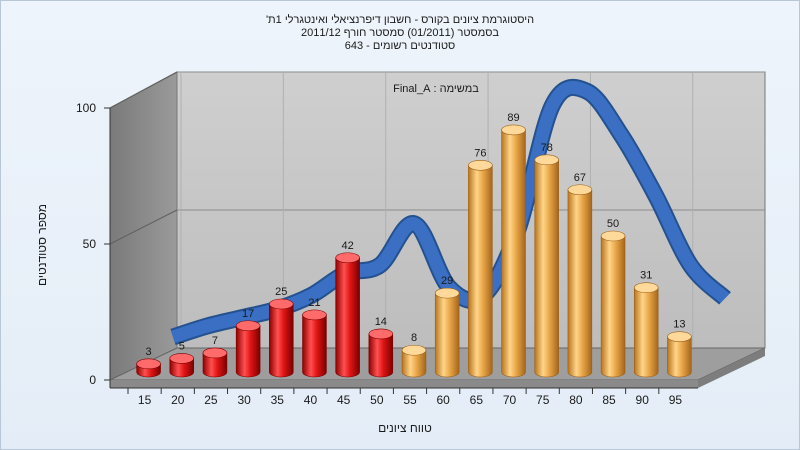 This screenshot has width=800, height=450. What do you see at coordinates (86, 108) in the screenshot?
I see `y-tick-label: 100` at bounding box center [86, 108].